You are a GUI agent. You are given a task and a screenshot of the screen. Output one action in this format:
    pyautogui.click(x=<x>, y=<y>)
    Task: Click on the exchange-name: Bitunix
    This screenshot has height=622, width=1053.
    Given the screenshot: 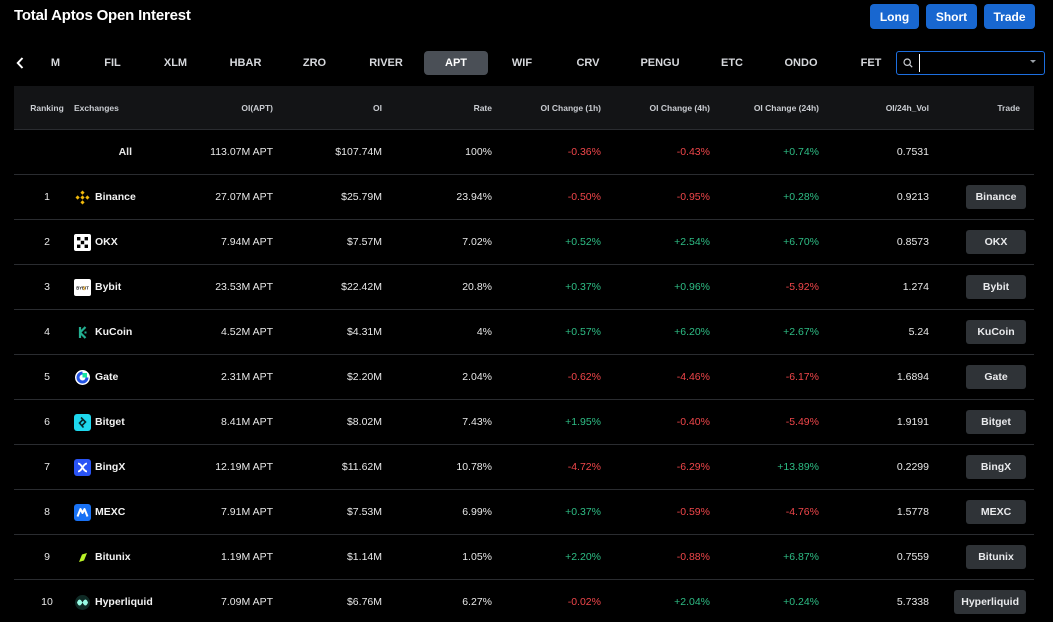 What is the action you would take?
    pyautogui.click(x=113, y=557)
    